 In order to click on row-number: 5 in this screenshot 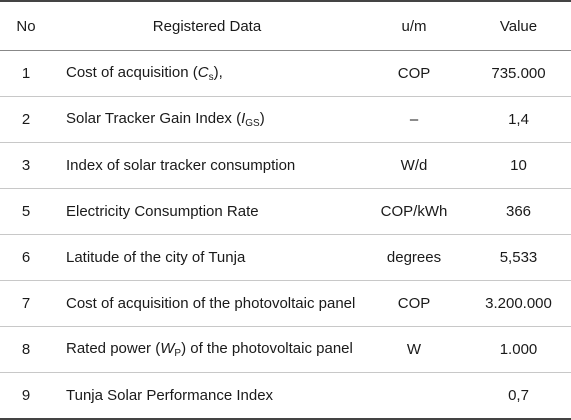, I will do `click(26, 211)`.